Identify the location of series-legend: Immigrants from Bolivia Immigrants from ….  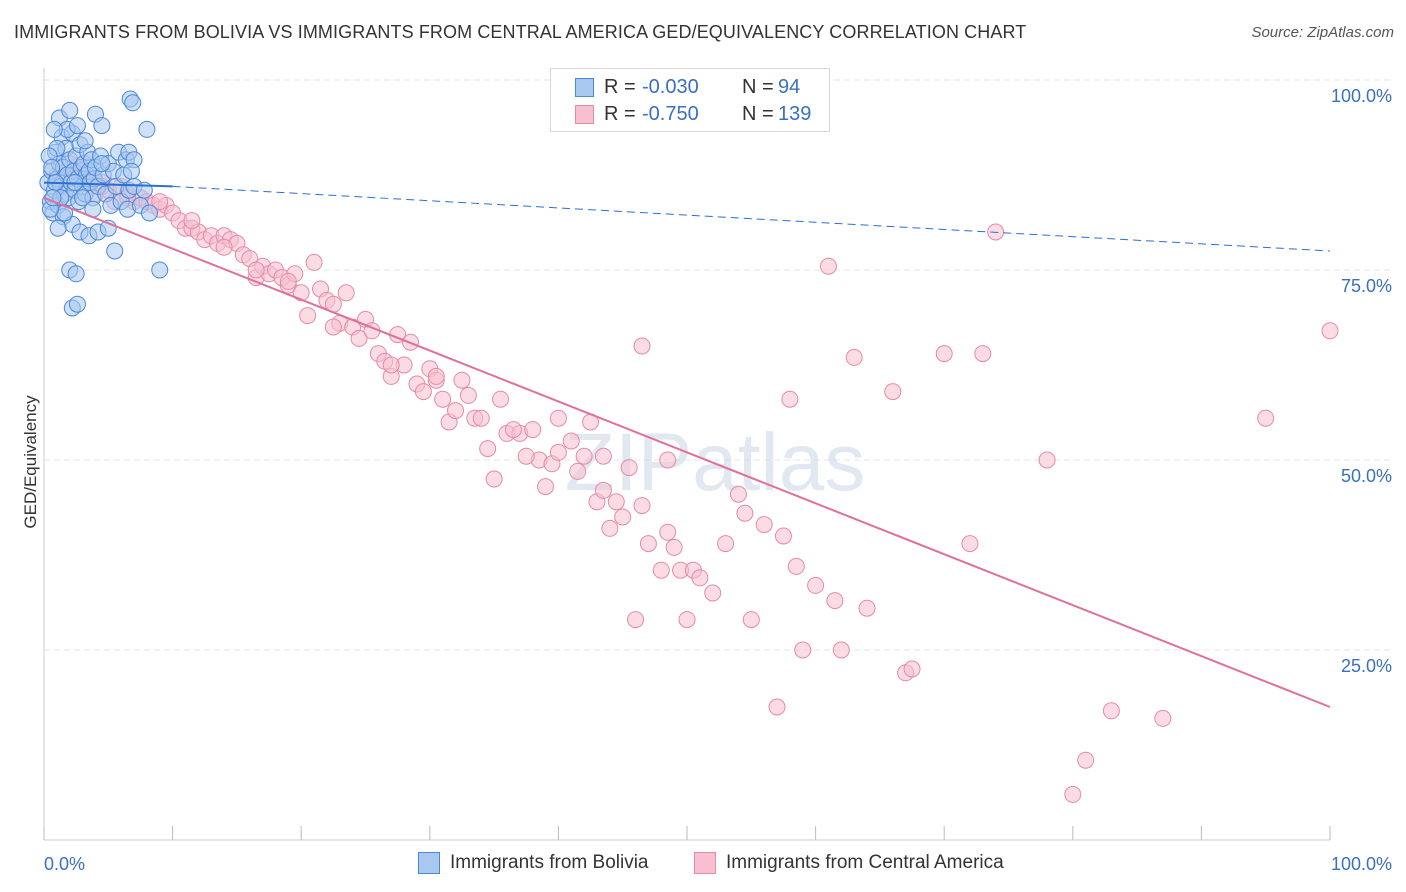
(703, 865).